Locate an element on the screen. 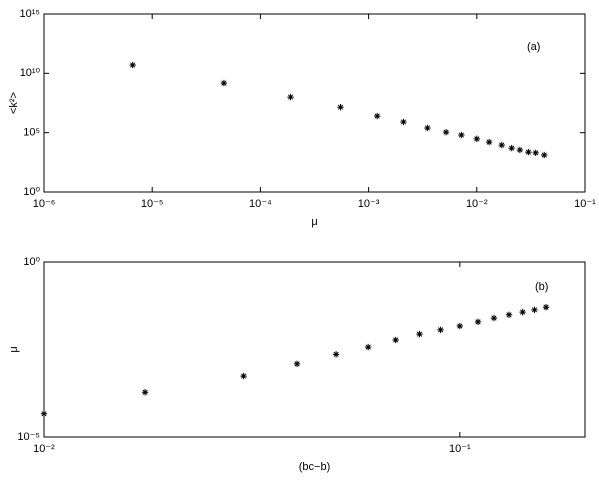 This screenshot has height=480, width=599. y-tick-label: 10¹⁵ is located at coordinates (30, 14).